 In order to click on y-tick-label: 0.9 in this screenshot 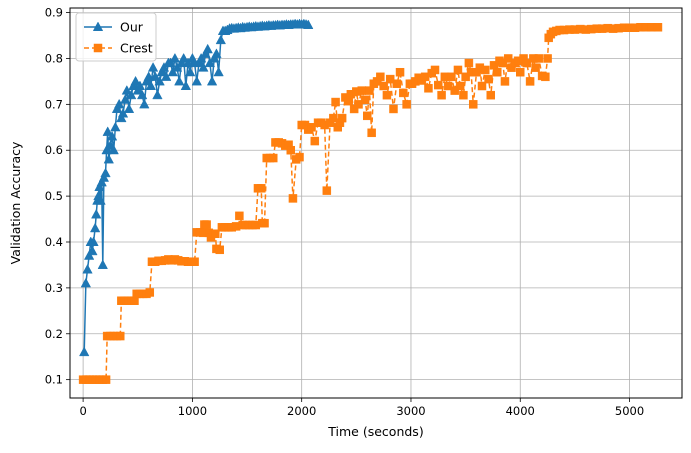, I will do `click(54, 13)`.